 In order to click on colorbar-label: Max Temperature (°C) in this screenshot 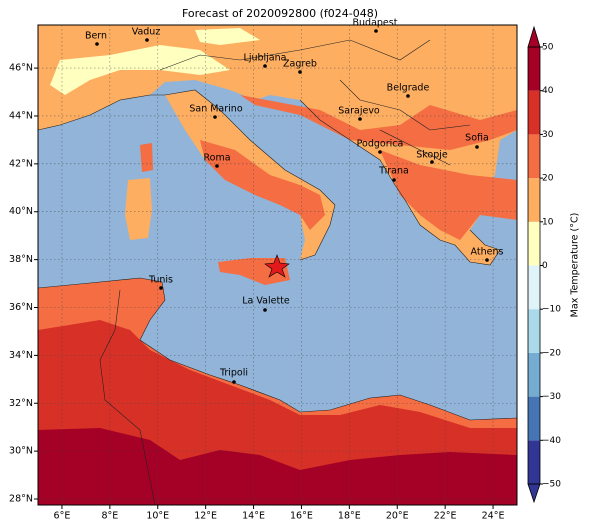, I will do `click(575, 265)`.